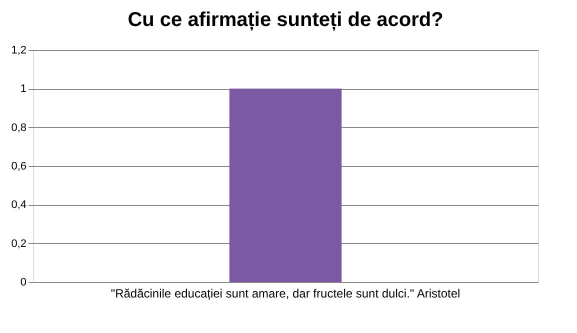 Image resolution: width=577 pixels, height=333 pixels. What do you see at coordinates (285, 293) in the screenshot?
I see `x-tick-label: "Rădăcinile educației sunt amare, dar fructele sunt dulci." Aristotel` at bounding box center [285, 293].